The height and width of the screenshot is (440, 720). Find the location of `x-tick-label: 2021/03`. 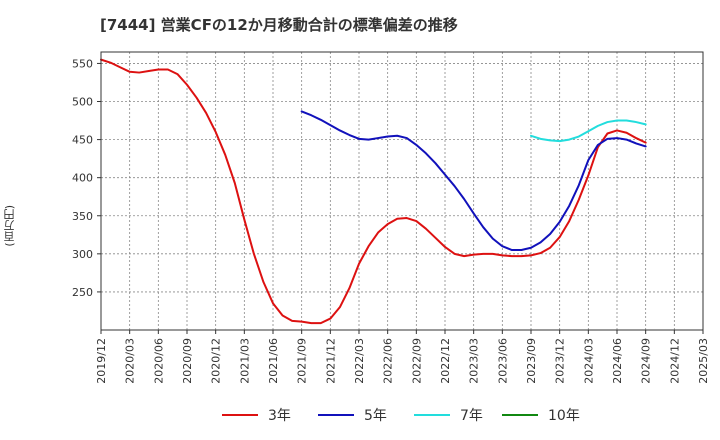

x-tick-label: 2021/03 is located at coordinates (244, 361).